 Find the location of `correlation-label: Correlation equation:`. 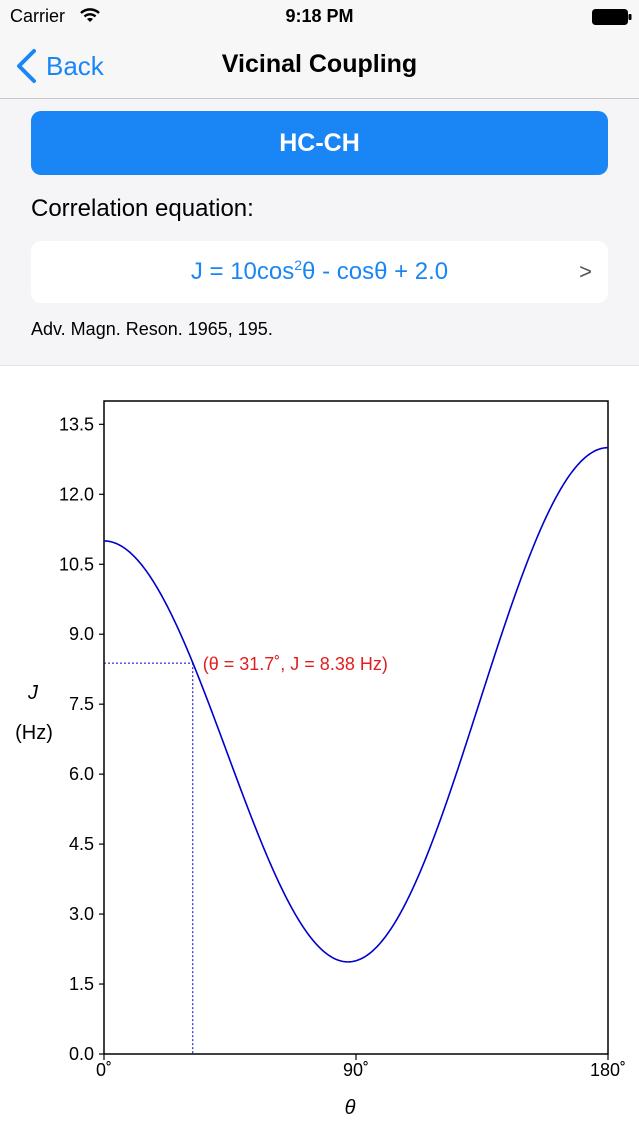

correlation-label: Correlation equation: is located at coordinates (142, 208).